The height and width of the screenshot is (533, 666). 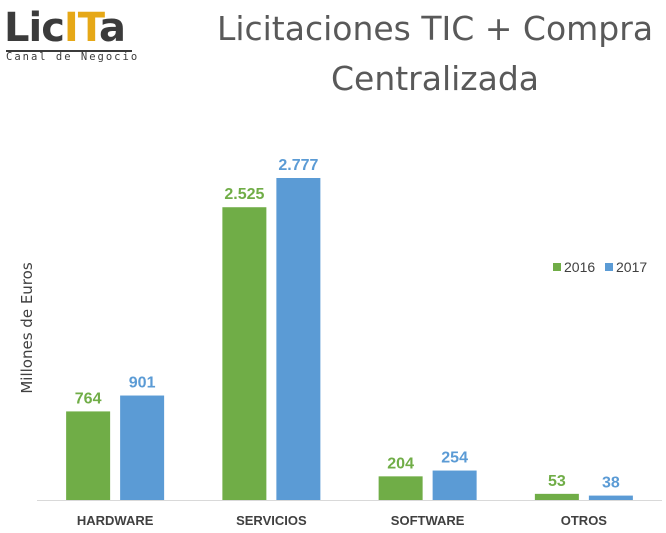 What do you see at coordinates (556, 496) in the screenshot?
I see `bar-otros-2016` at bounding box center [556, 496].